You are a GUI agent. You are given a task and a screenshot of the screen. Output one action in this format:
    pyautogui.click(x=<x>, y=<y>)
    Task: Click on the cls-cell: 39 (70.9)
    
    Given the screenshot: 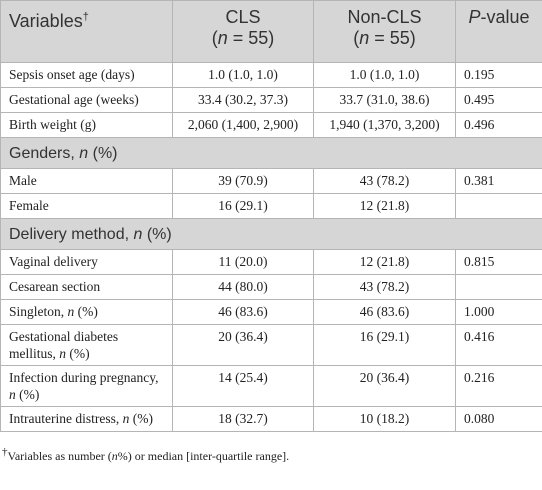 What is the action you would take?
    pyautogui.click(x=243, y=181)
    